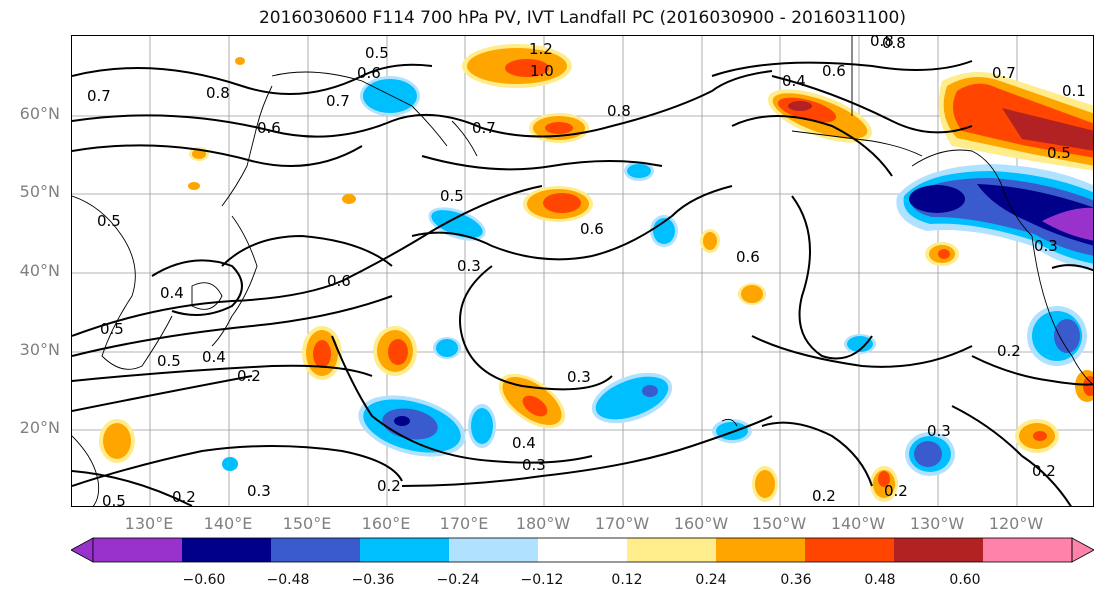 The height and width of the screenshot is (601, 1105). What do you see at coordinates (82, 550) in the screenshot?
I see `colorbar-extend-low` at bounding box center [82, 550].